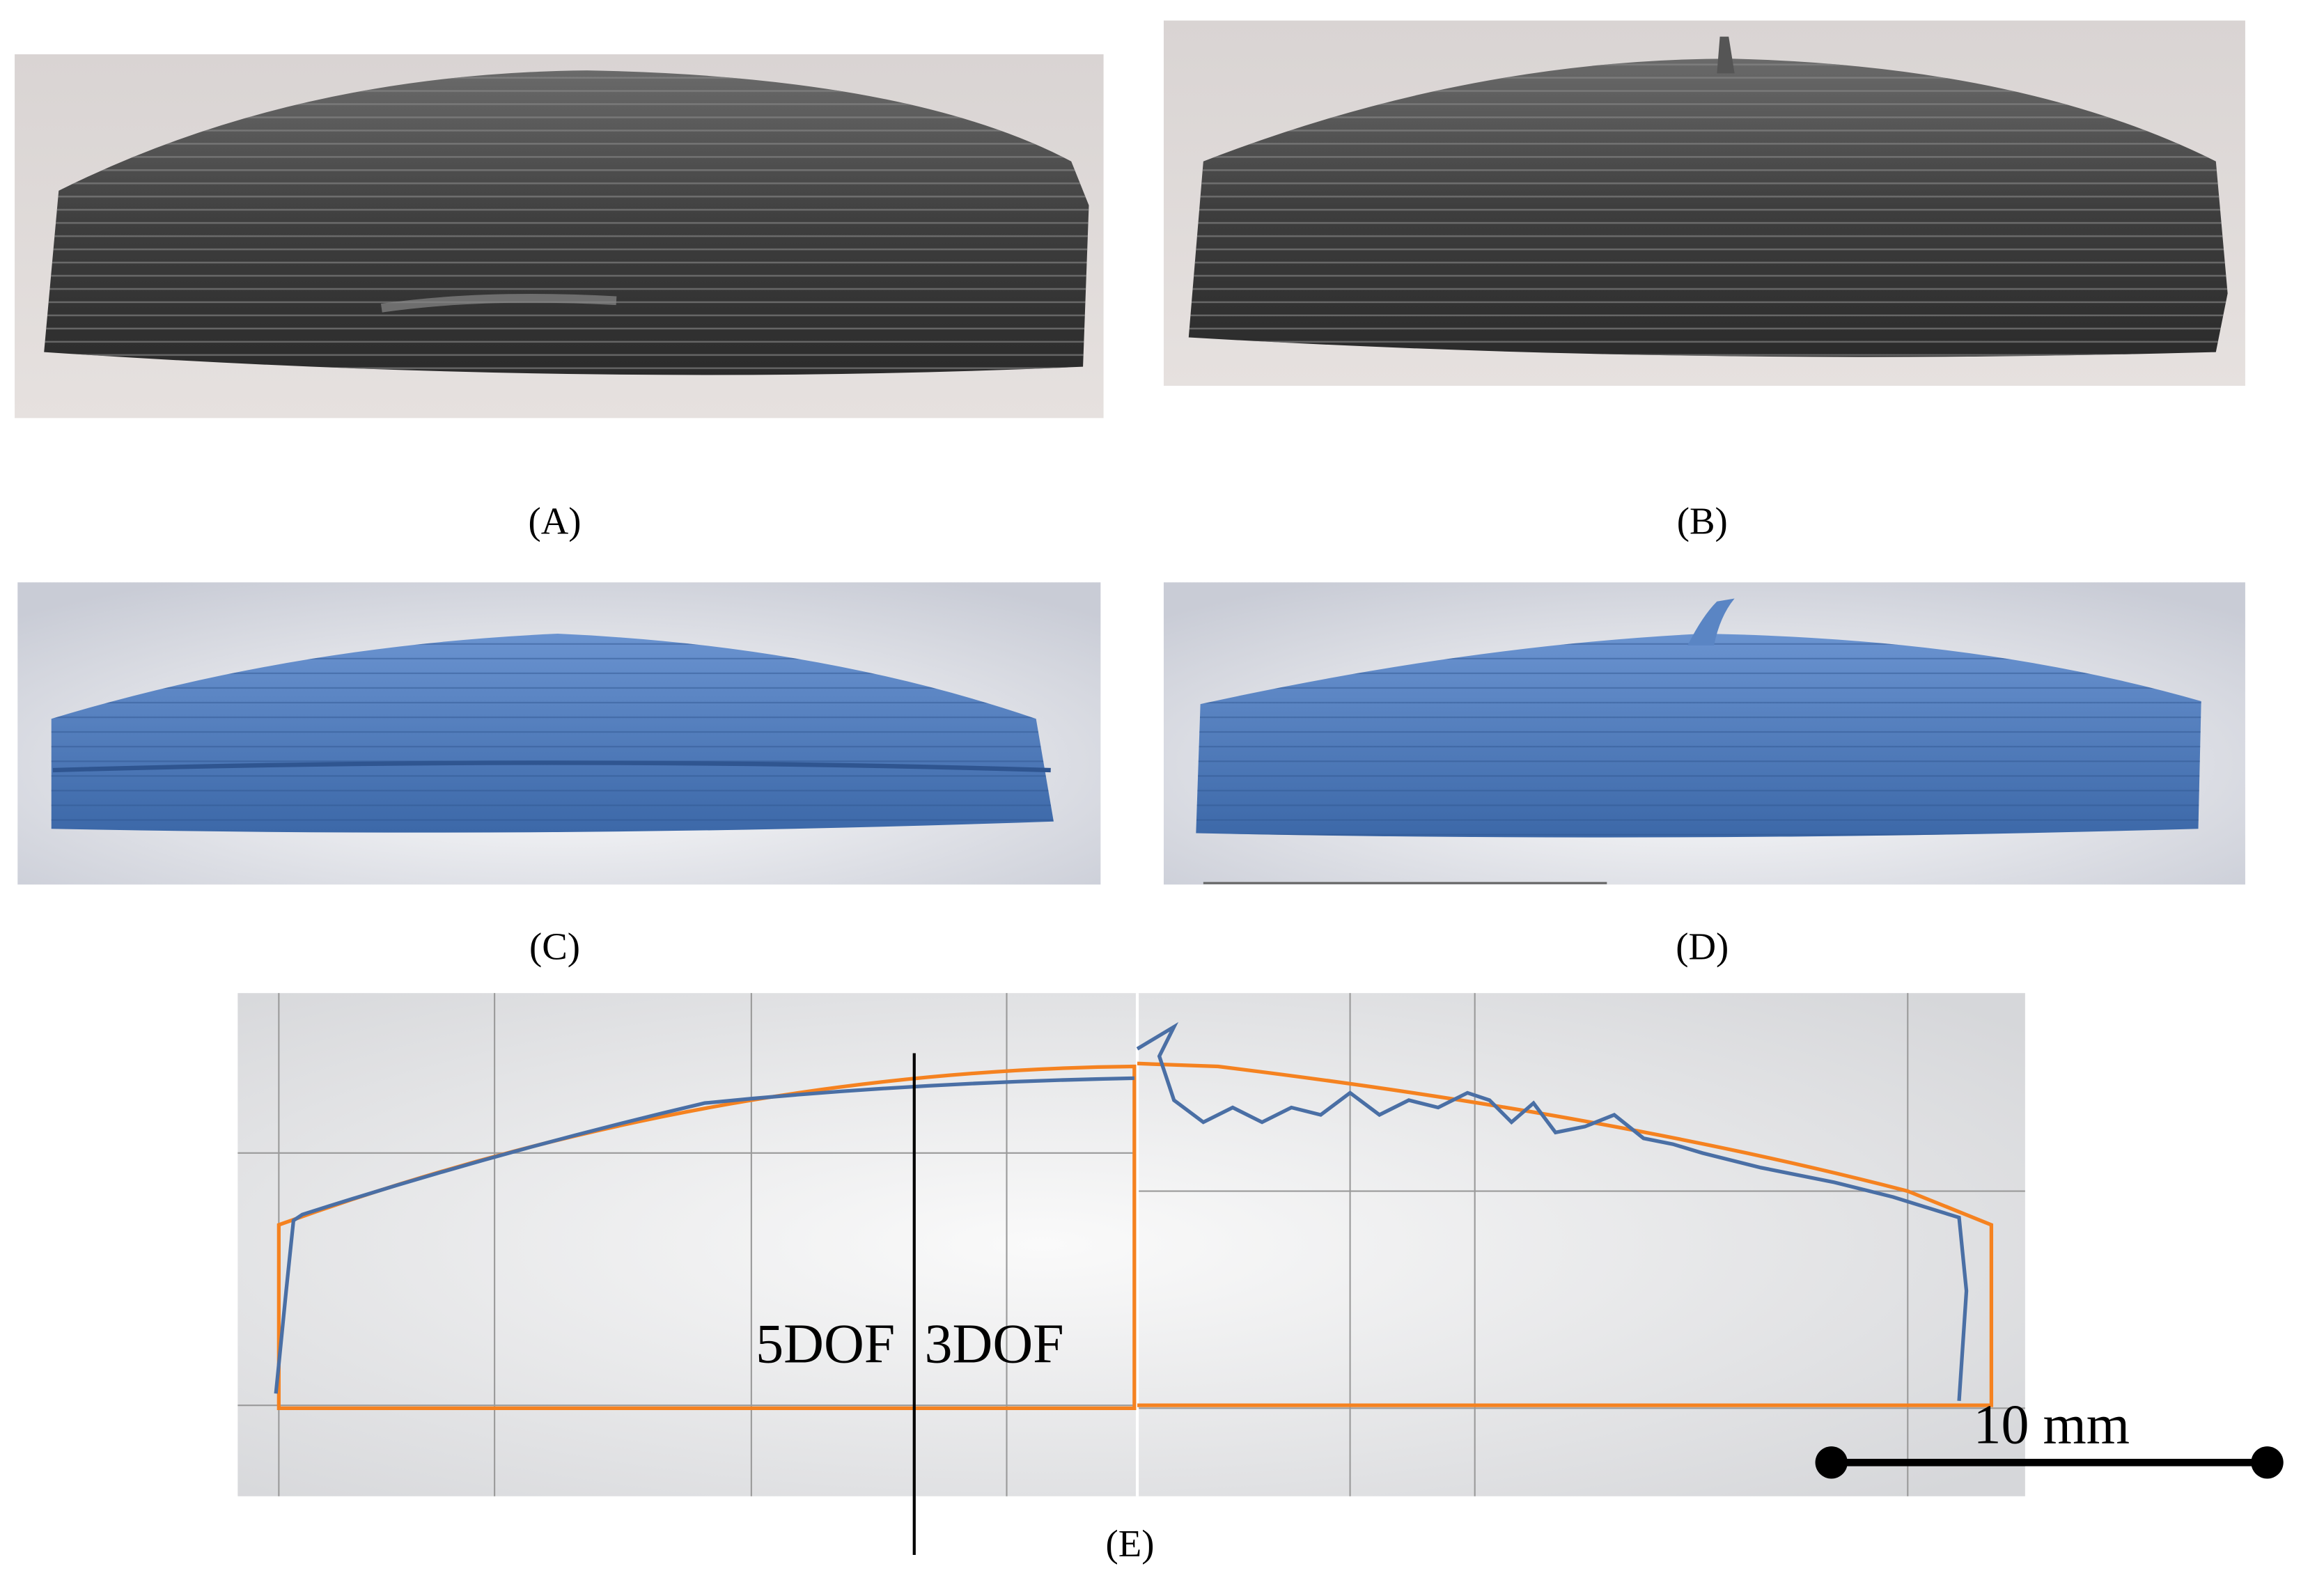  What do you see at coordinates (559, 236) in the screenshot?
I see `photo-a` at bounding box center [559, 236].